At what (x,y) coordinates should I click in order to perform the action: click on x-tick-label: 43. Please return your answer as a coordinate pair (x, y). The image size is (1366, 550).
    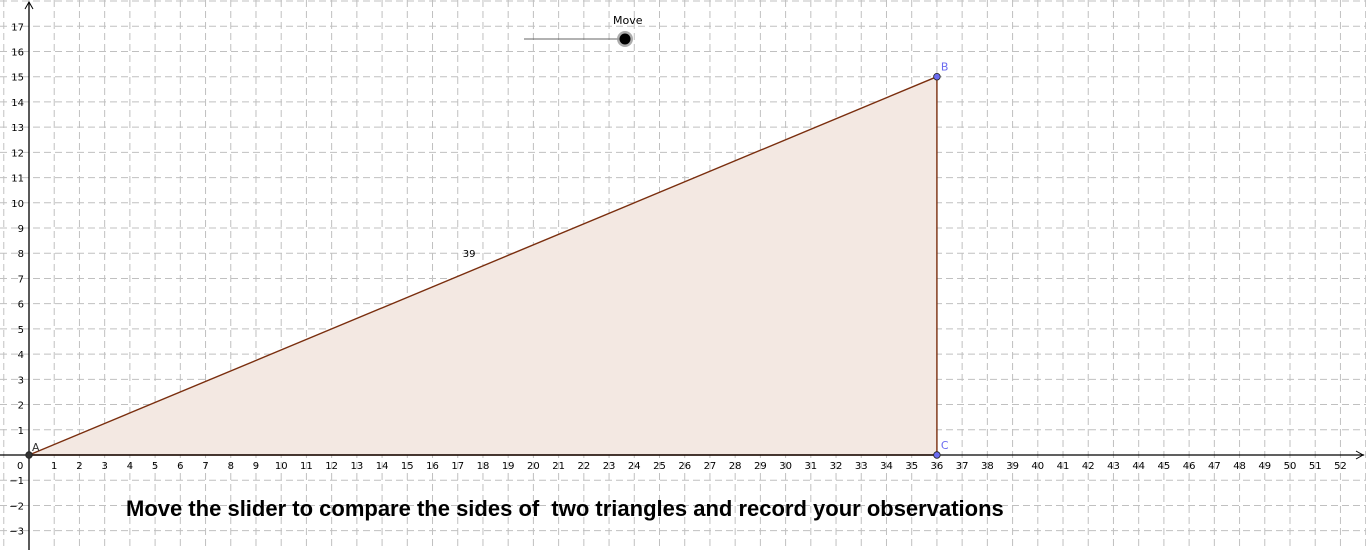
    Looking at the image, I should click on (1113, 466).